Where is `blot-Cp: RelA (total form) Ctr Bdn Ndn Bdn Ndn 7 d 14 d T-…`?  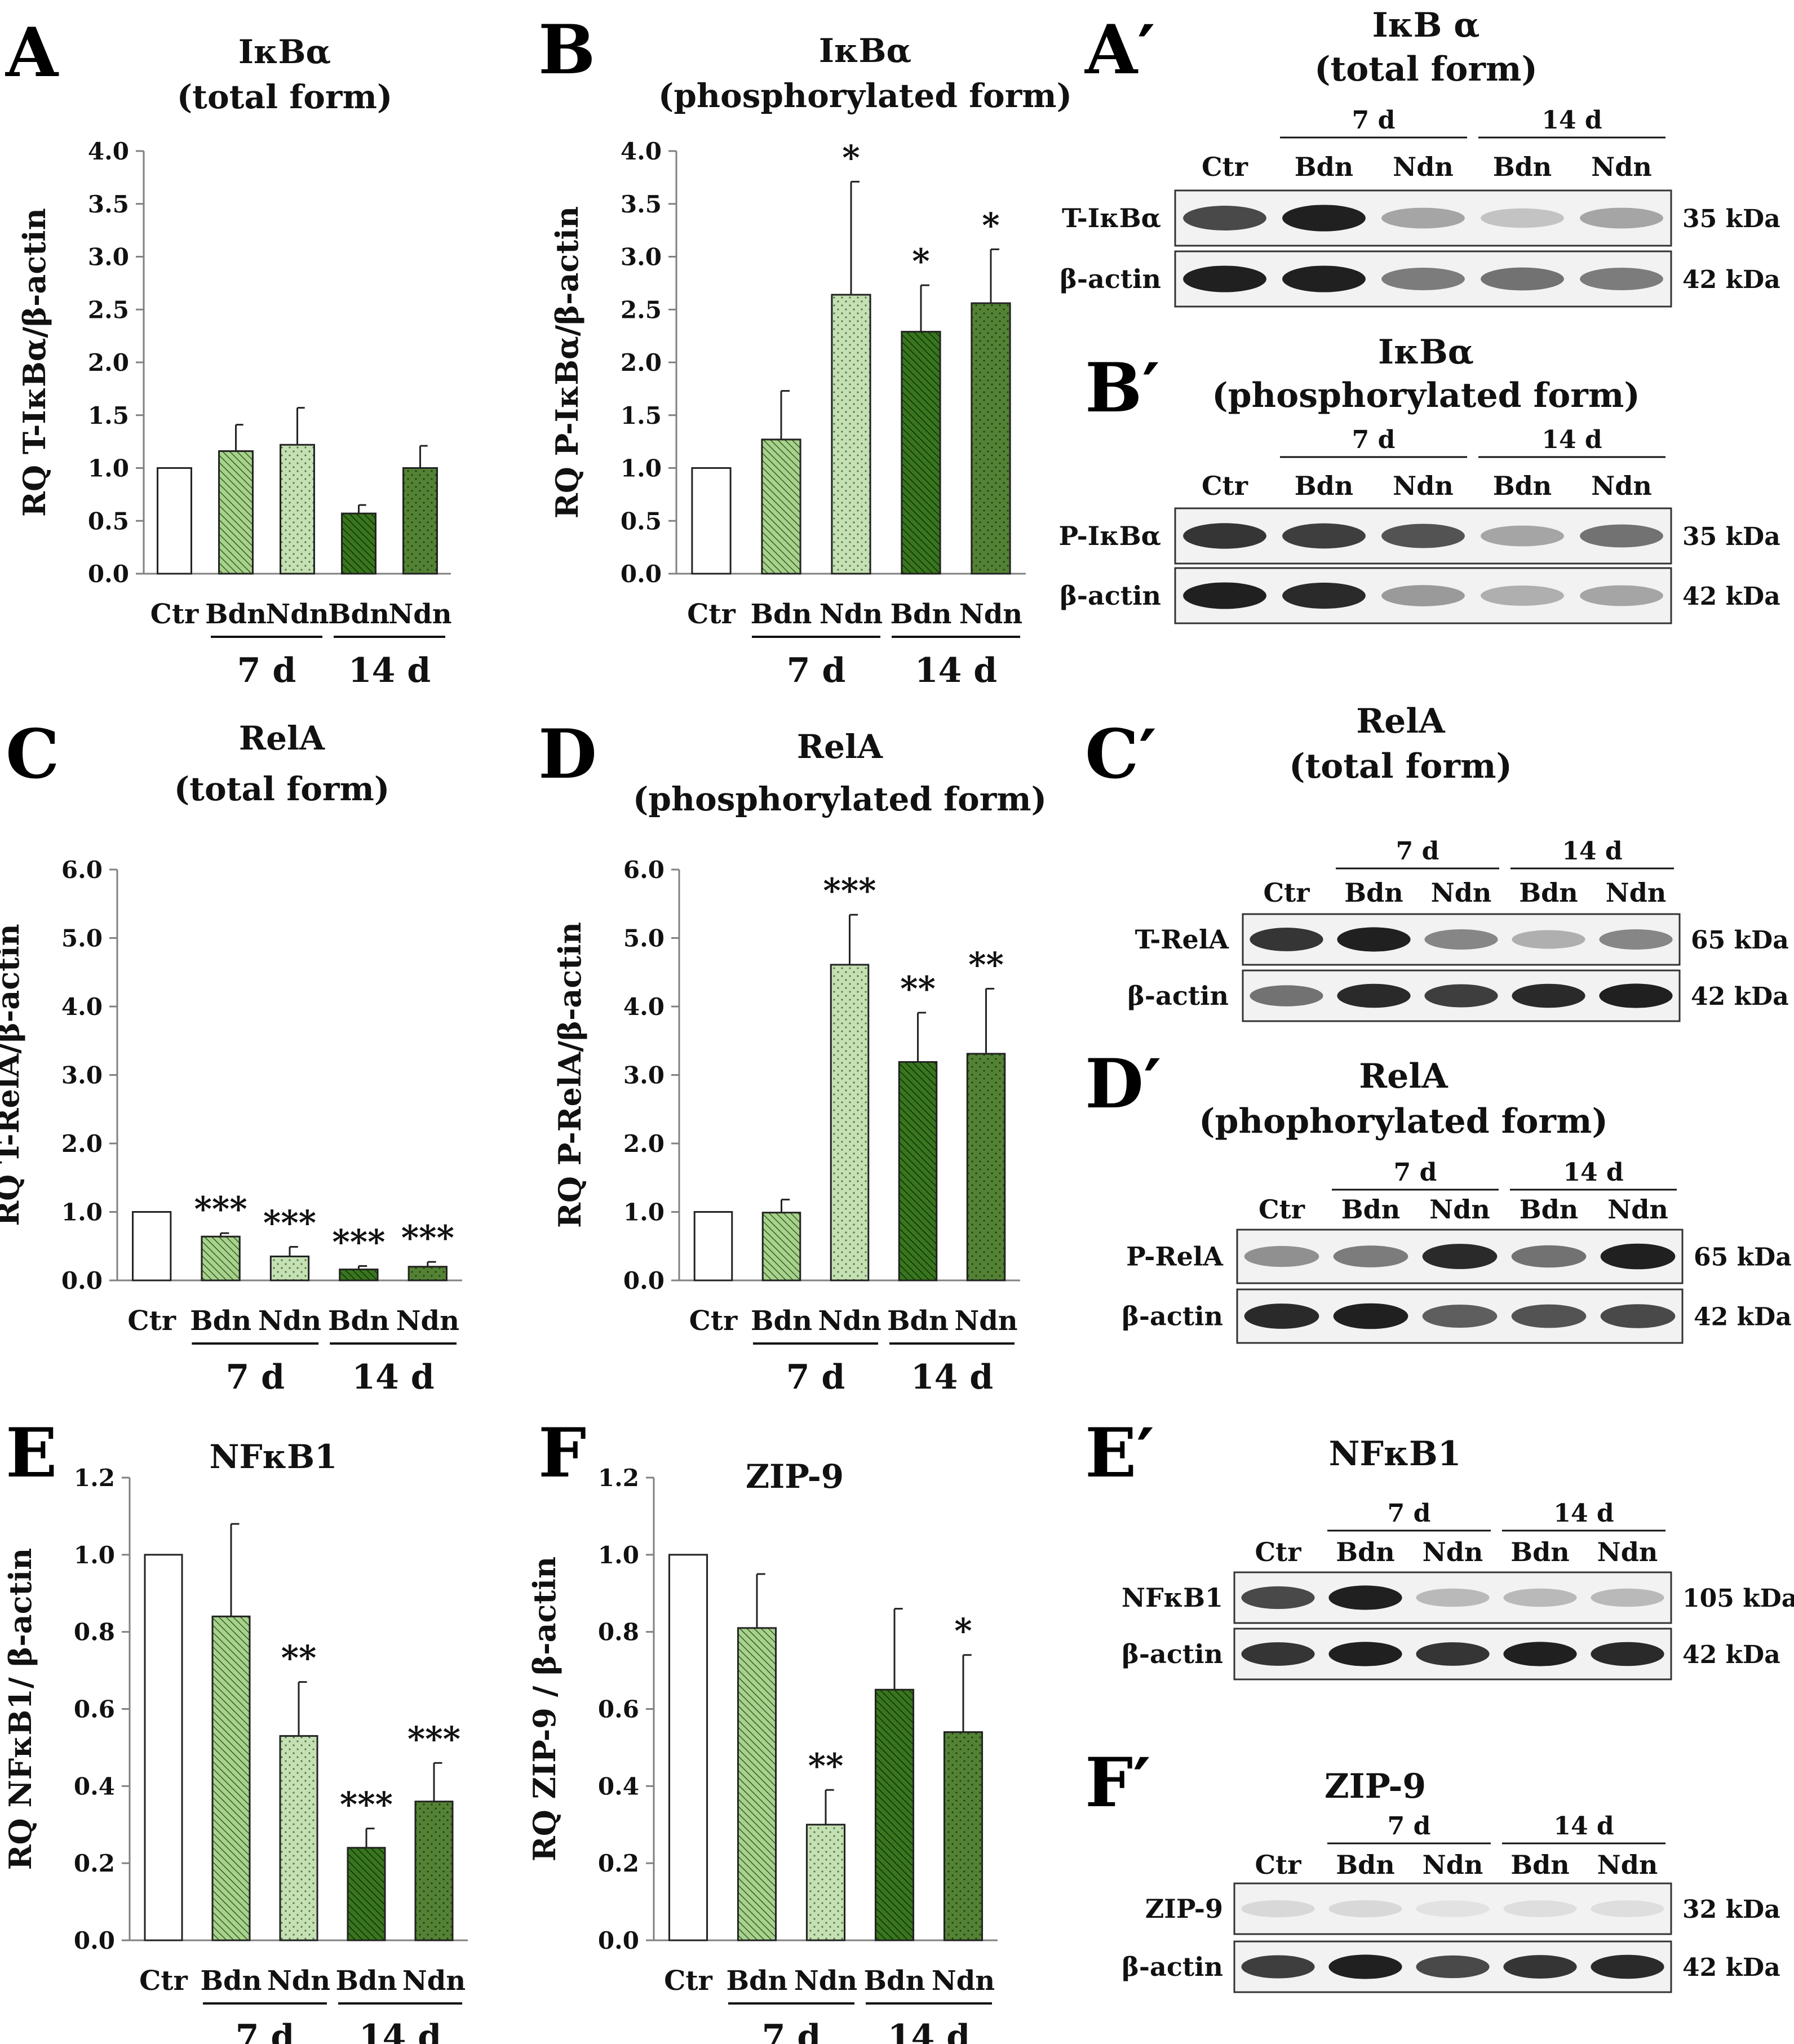
blot-Cp: RelA (total form) Ctr Bdn Ndn Bdn Ndn 7 d 14 d T-… is located at coordinates (1458, 862).